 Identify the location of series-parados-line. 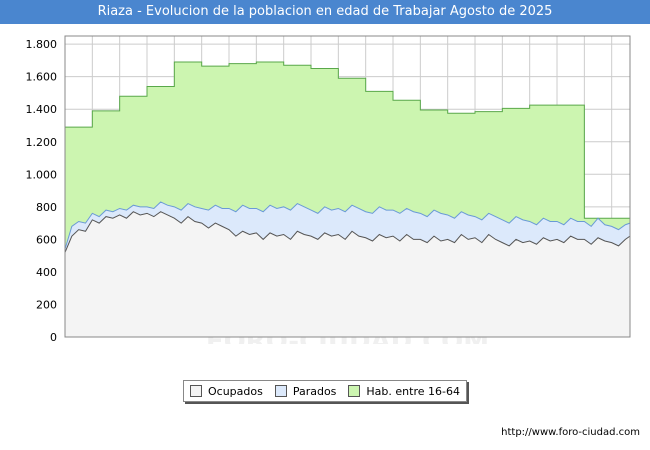
(347, 225).